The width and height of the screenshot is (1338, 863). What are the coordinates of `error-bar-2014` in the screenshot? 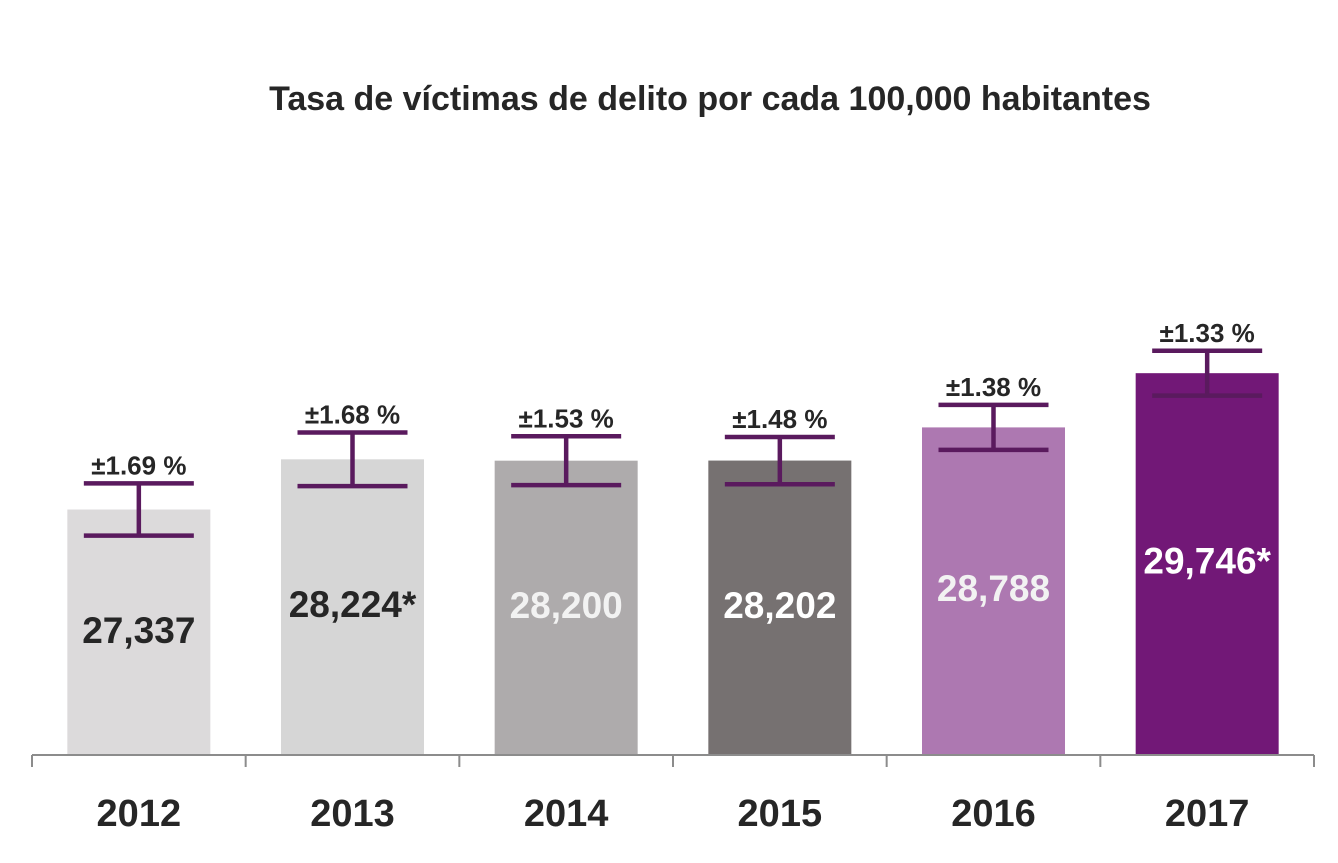 It's located at (566, 461).